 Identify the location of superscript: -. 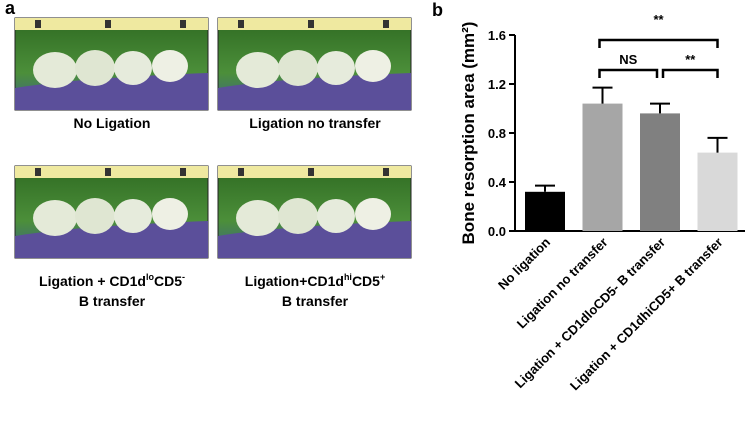
(183, 277).